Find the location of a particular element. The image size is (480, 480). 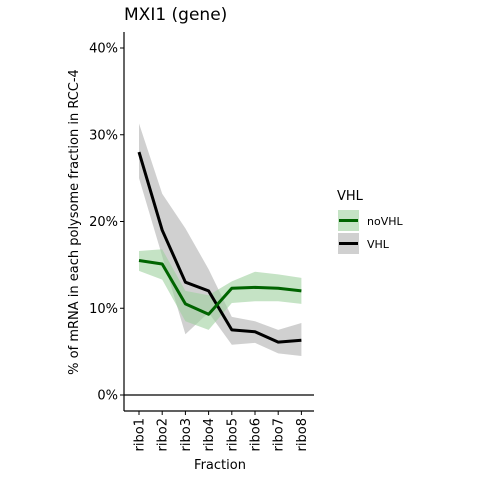

legend-title: VHL is located at coordinates (350, 196).